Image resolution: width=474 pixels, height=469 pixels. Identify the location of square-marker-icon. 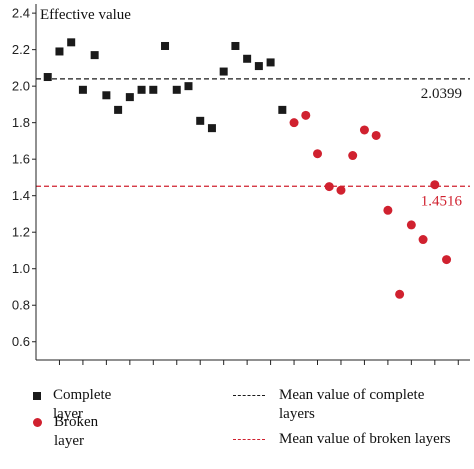
(37, 396).